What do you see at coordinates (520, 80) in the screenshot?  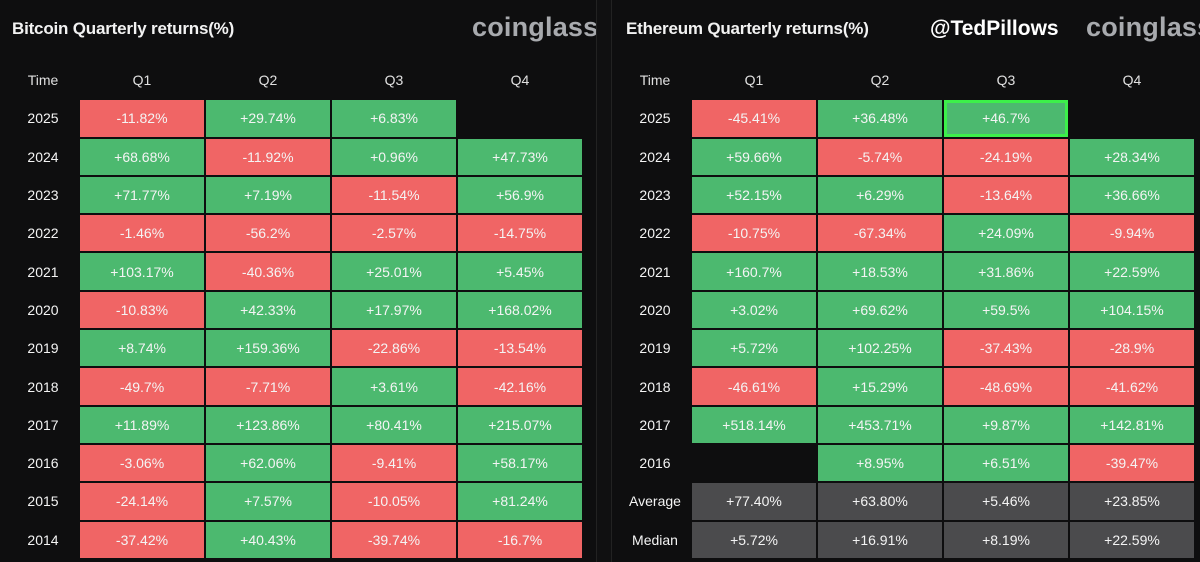 I see `header-q4: Q4` at bounding box center [520, 80].